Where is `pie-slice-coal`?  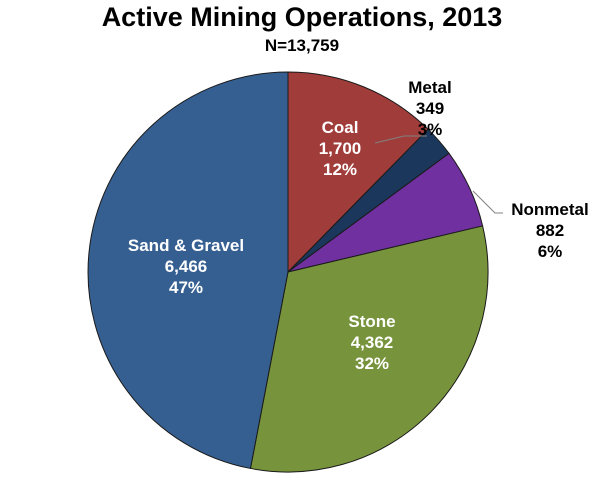 pie-slice-coal is located at coordinates (358, 172).